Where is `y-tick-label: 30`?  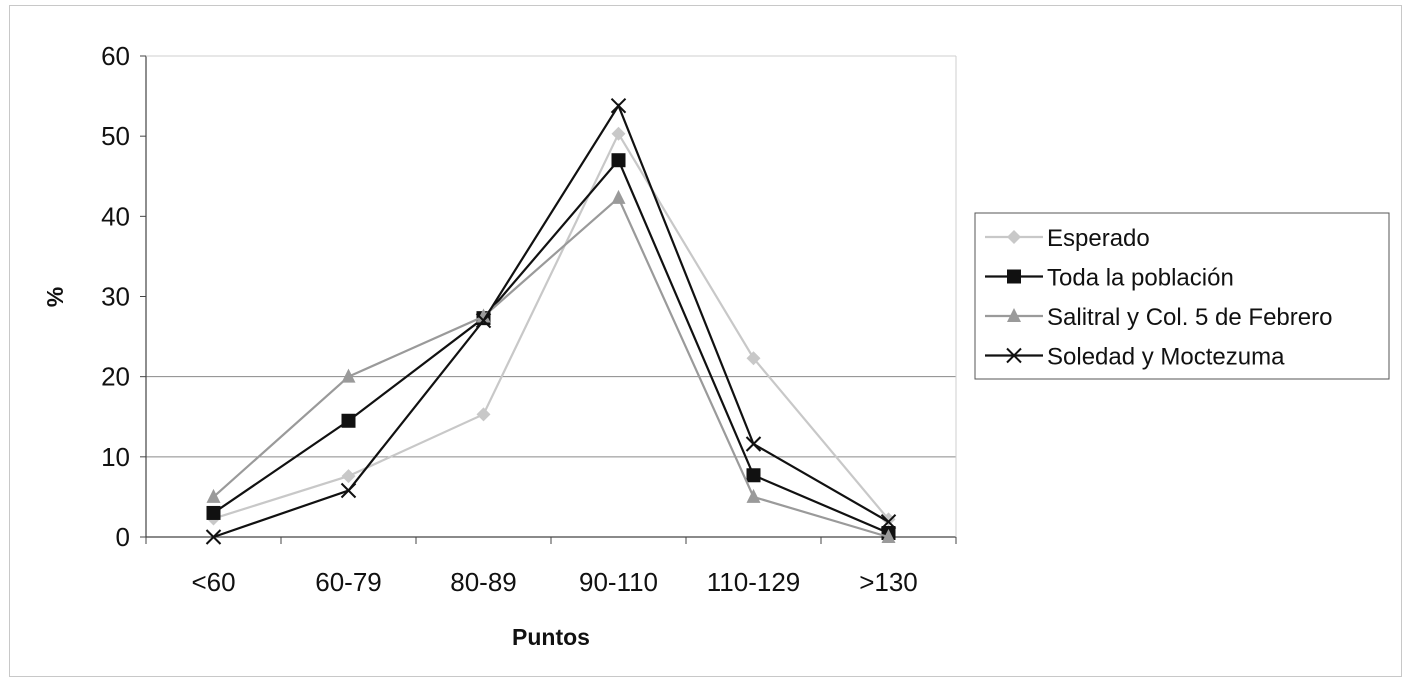
y-tick-label: 30 is located at coordinates (115, 297).